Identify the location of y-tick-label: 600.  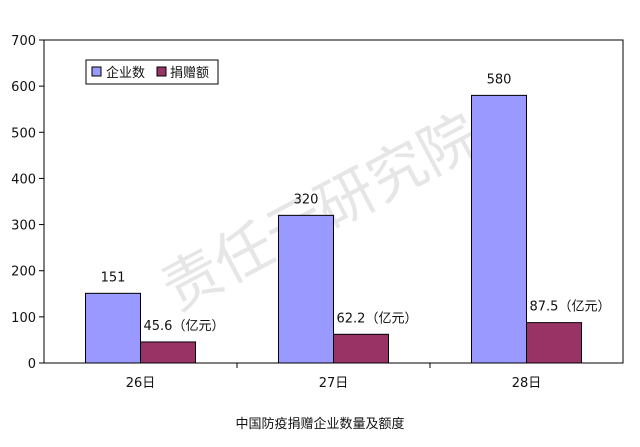
(23, 87).